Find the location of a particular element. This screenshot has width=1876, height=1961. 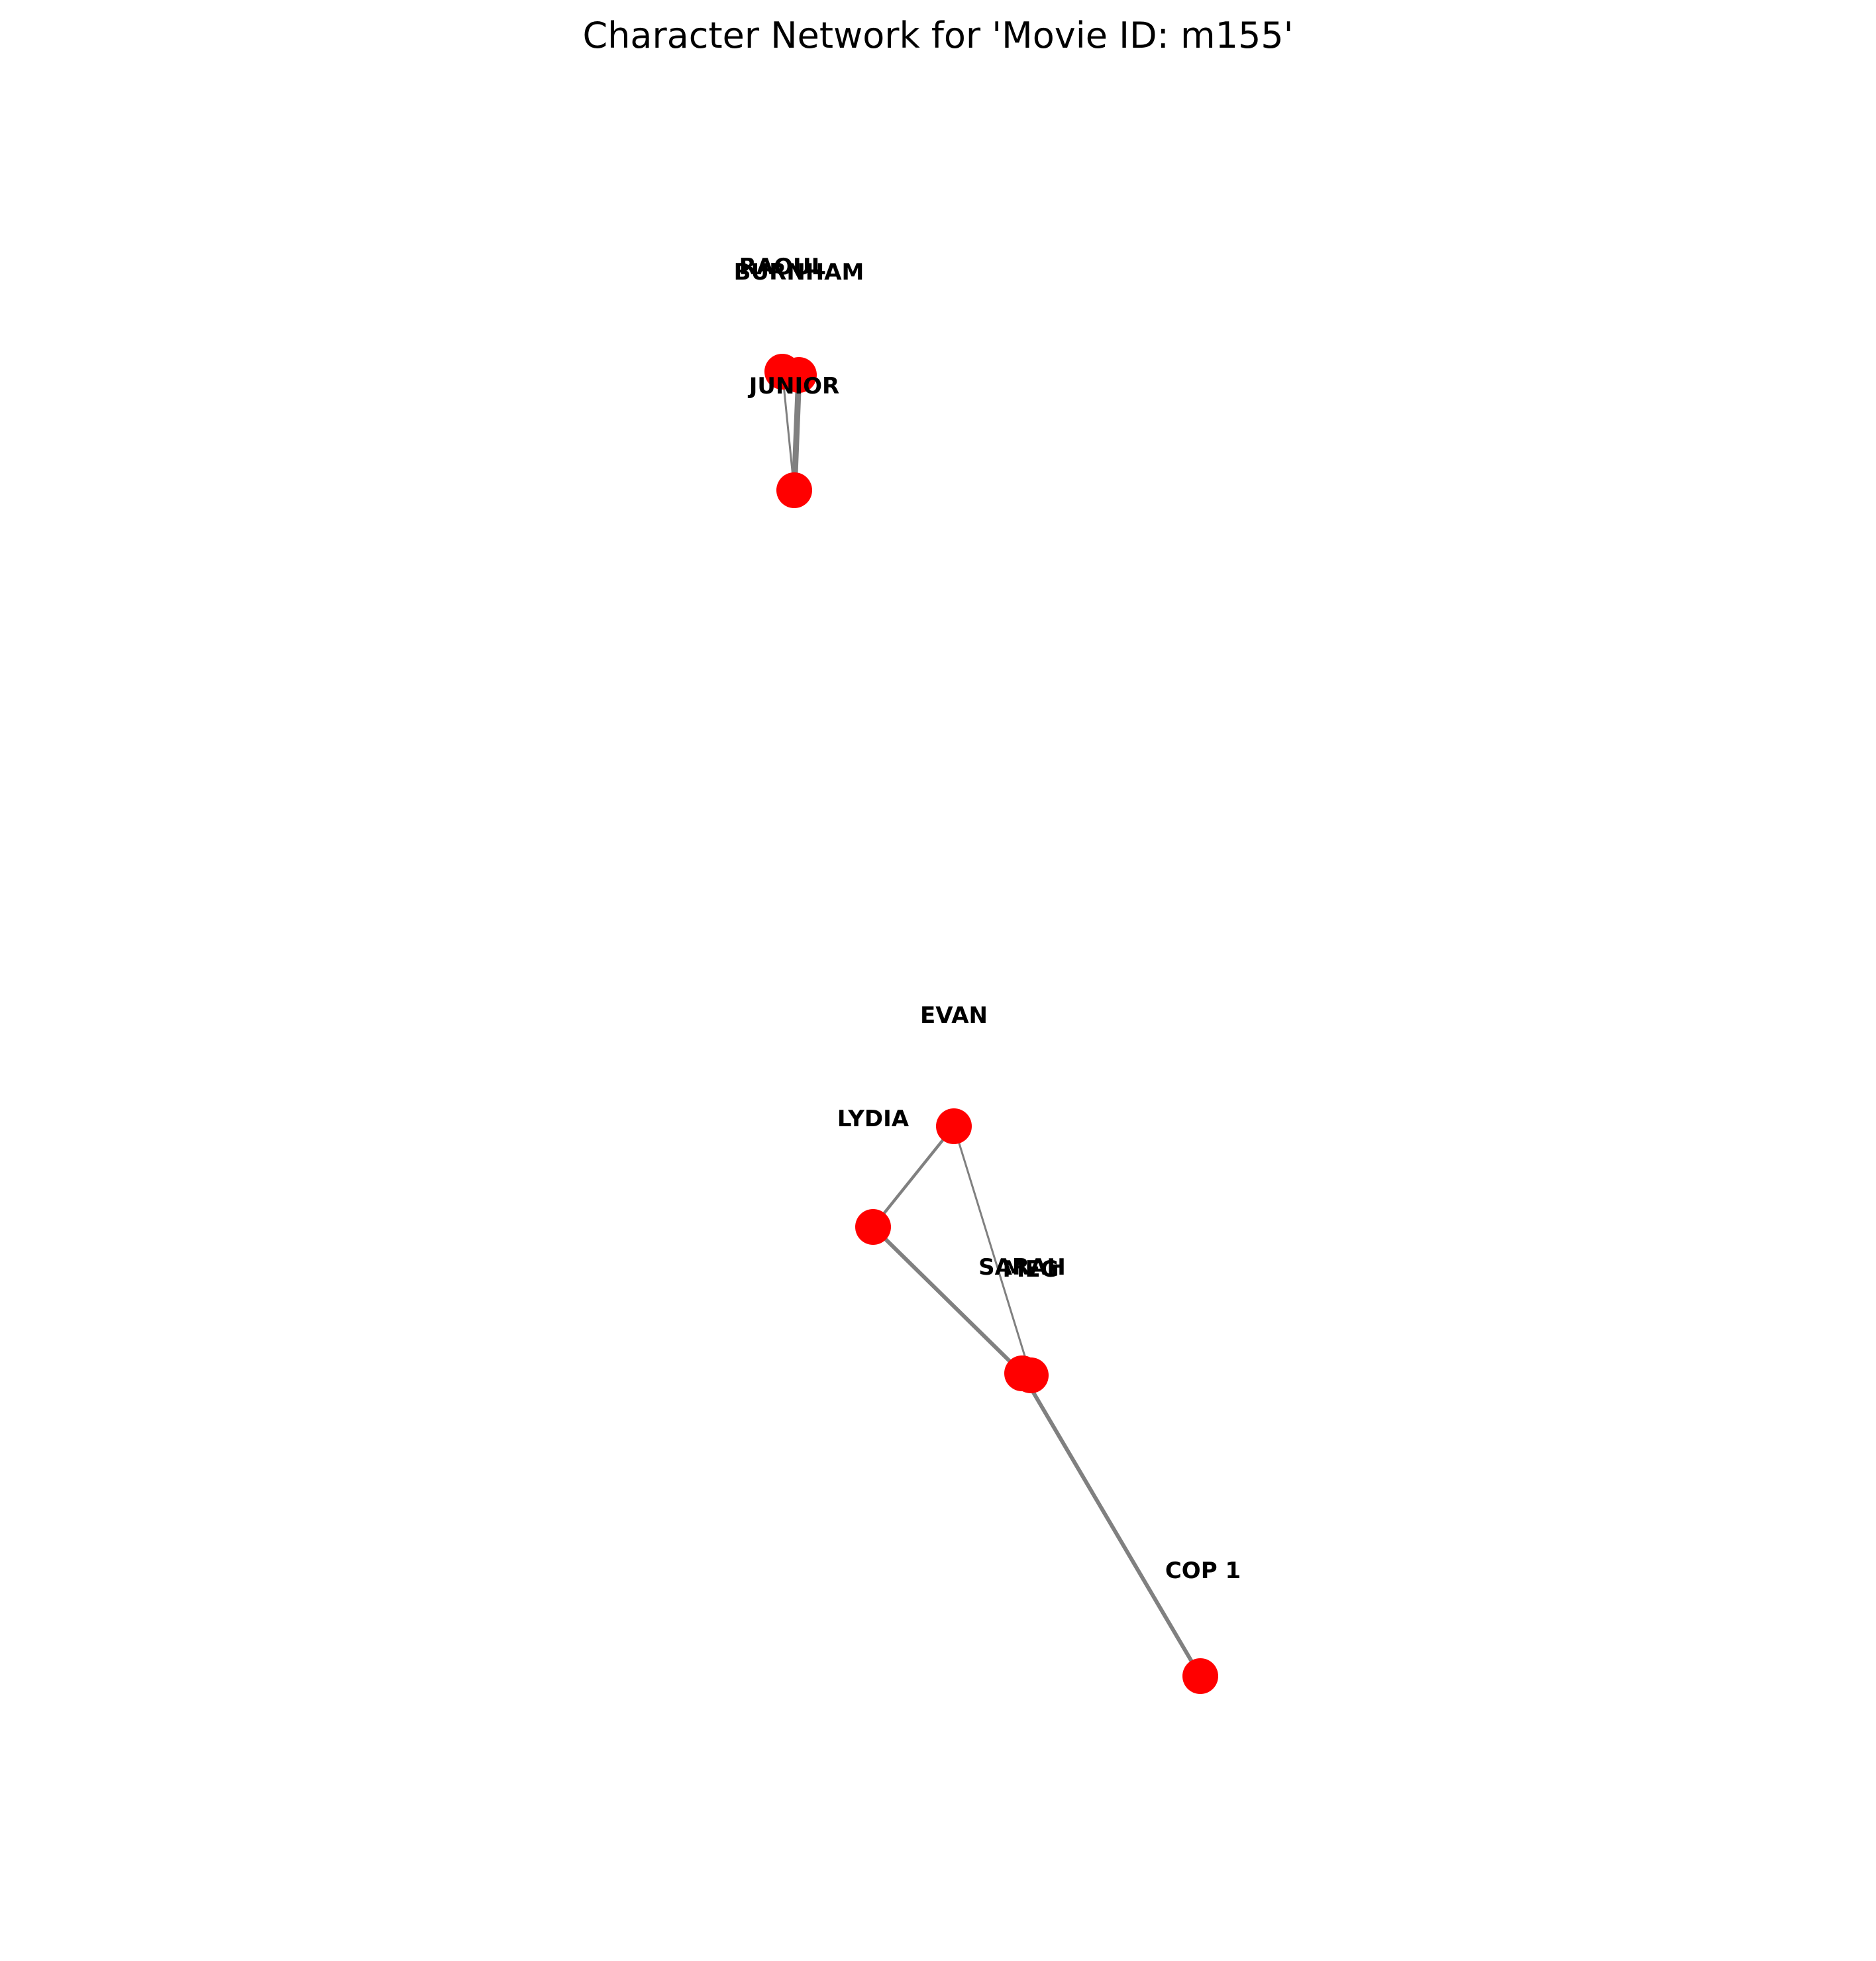

chart-title: Character Network for 'Movie ID: m155' is located at coordinates (937, 35).